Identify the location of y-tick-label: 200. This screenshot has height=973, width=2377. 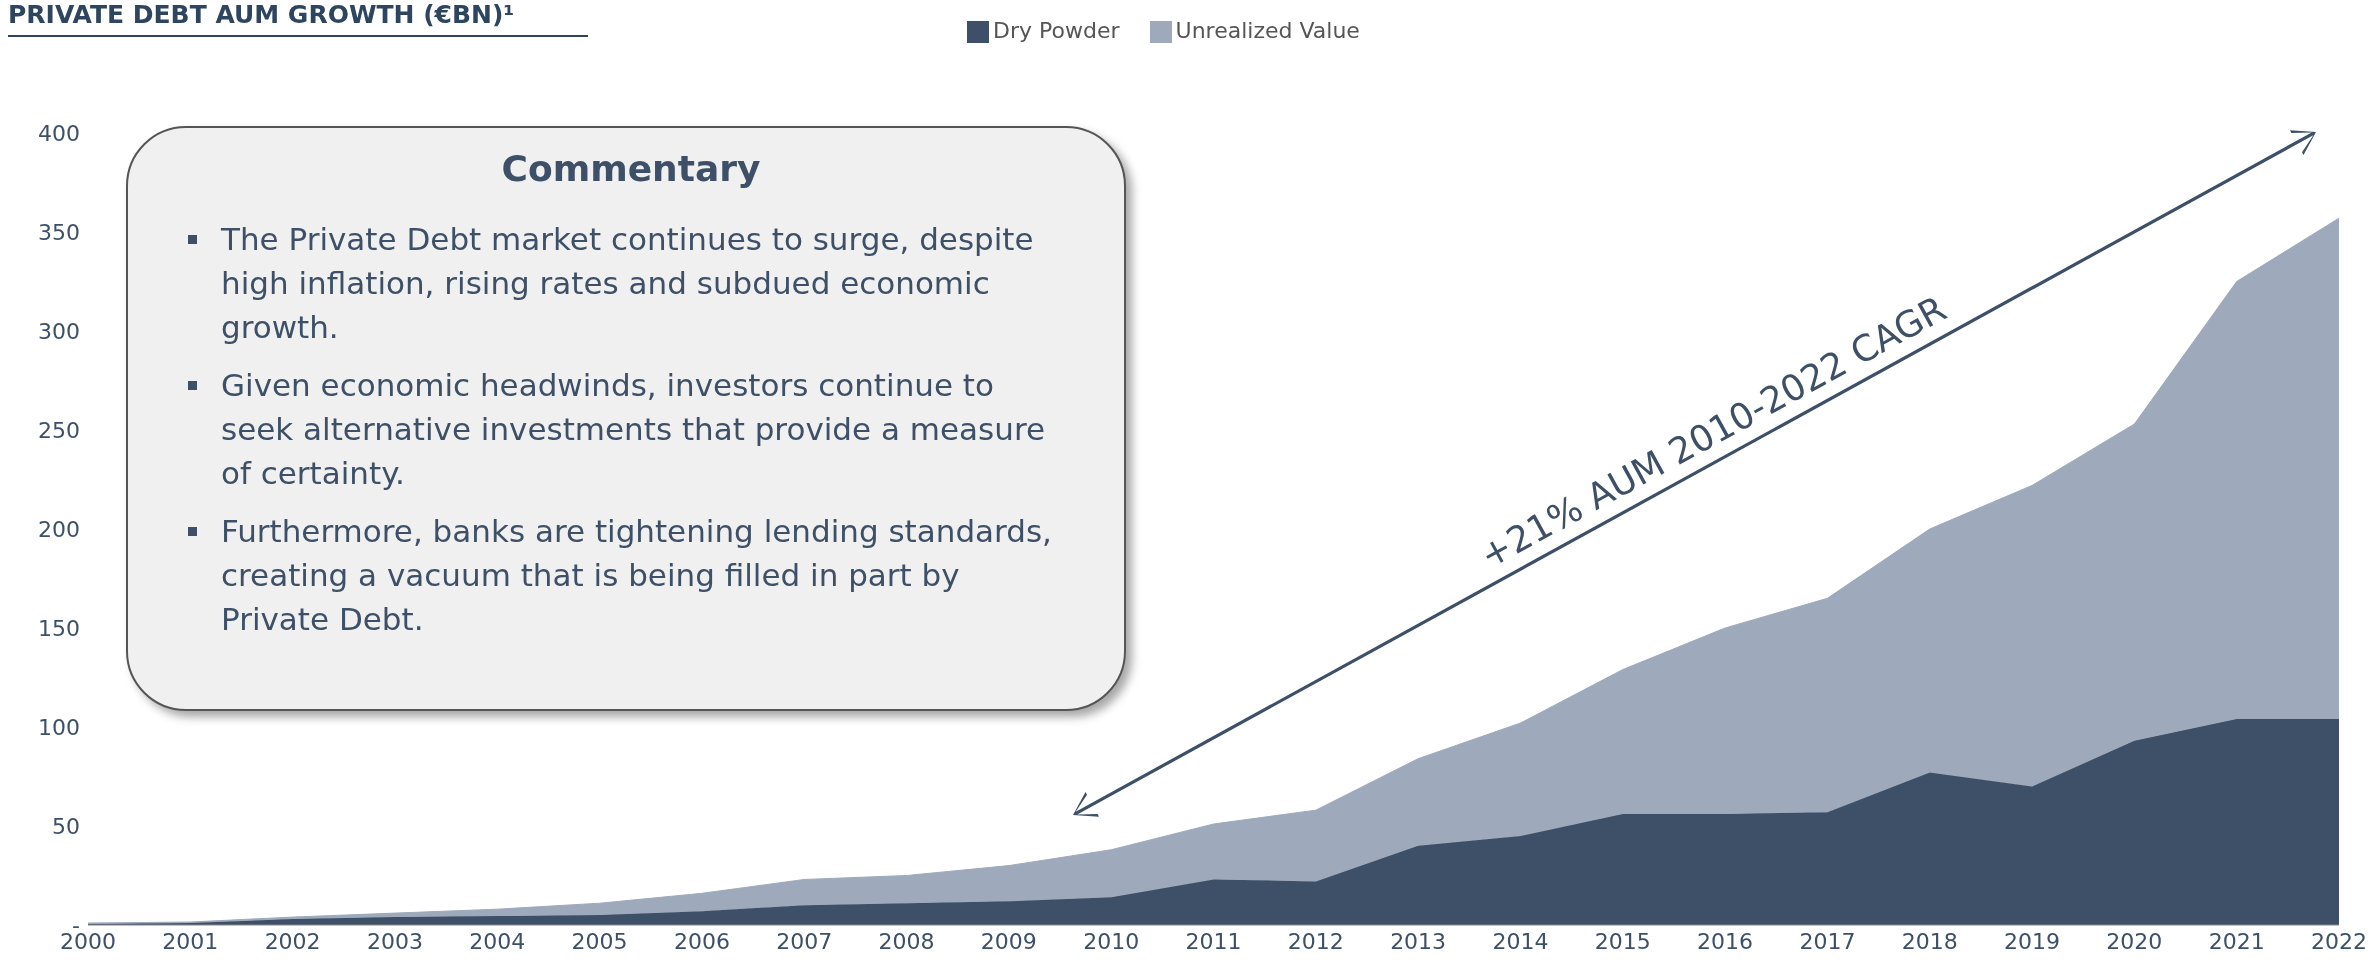
(59, 529).